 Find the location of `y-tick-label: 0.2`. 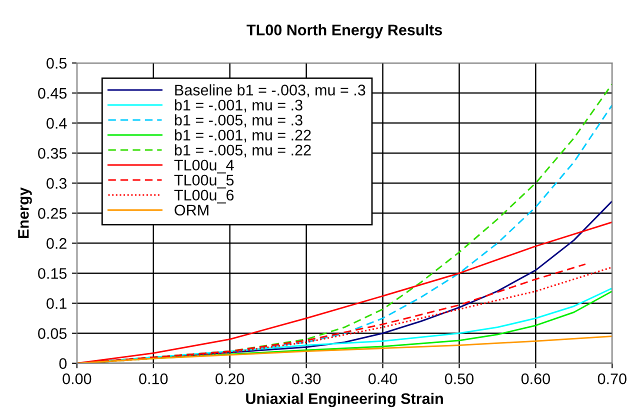

y-tick-label: 0.2 is located at coordinates (56, 243).